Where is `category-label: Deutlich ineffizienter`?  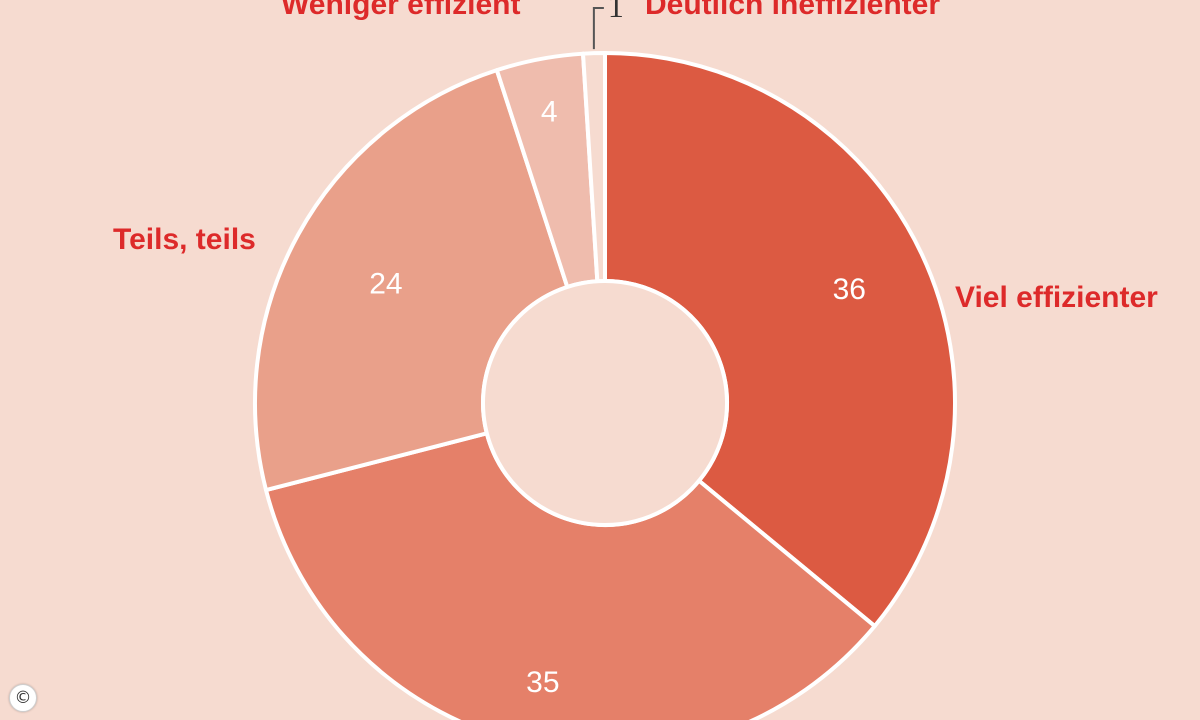 category-label: Deutlich ineffizienter is located at coordinates (793, 10).